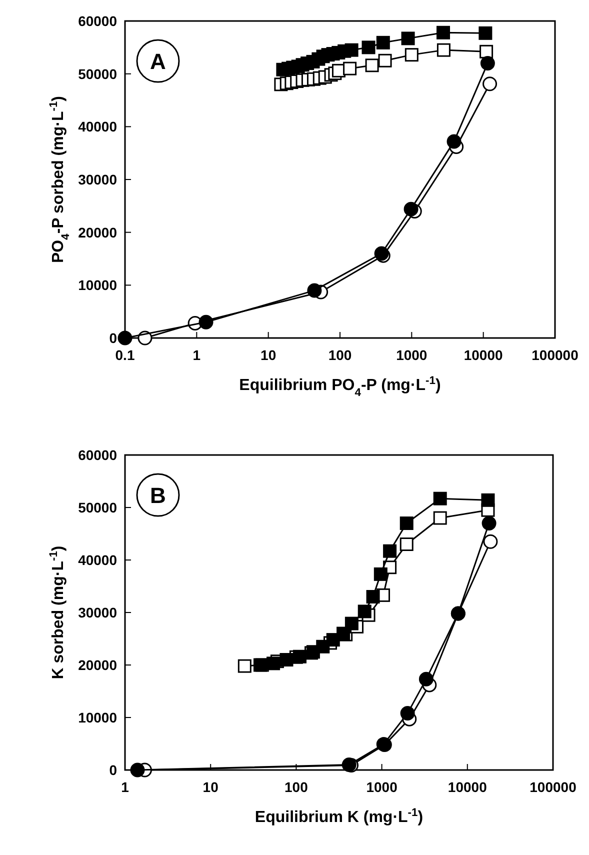  I want to click on x-tick-label: 0.1, so click(125, 355).